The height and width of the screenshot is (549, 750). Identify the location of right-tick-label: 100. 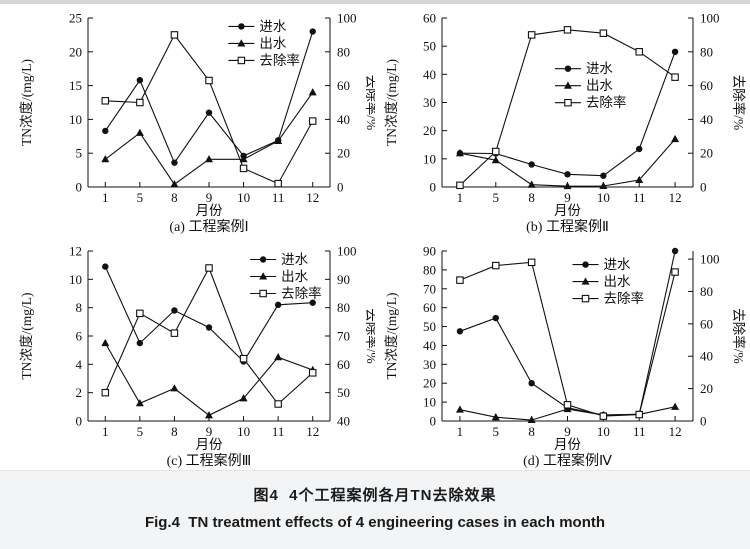
(710, 259).